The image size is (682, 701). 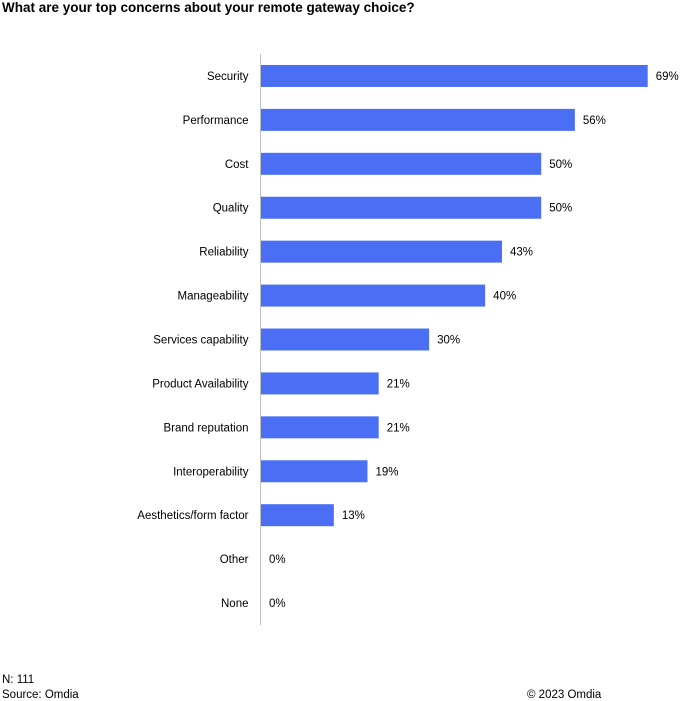 I want to click on category-label: Interoperability, so click(x=211, y=472).